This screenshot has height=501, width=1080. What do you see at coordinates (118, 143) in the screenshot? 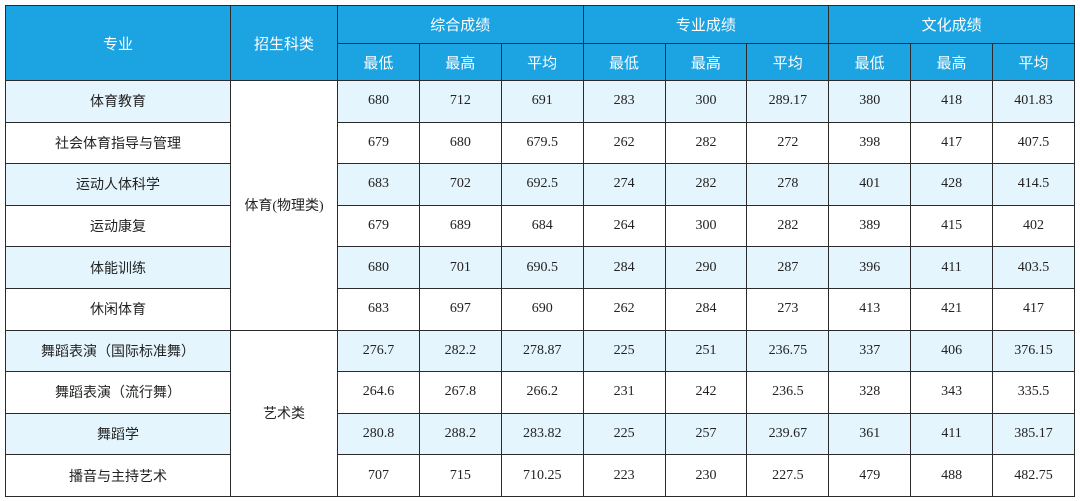
I see `major-cell: 社会体育指导与管理` at bounding box center [118, 143].